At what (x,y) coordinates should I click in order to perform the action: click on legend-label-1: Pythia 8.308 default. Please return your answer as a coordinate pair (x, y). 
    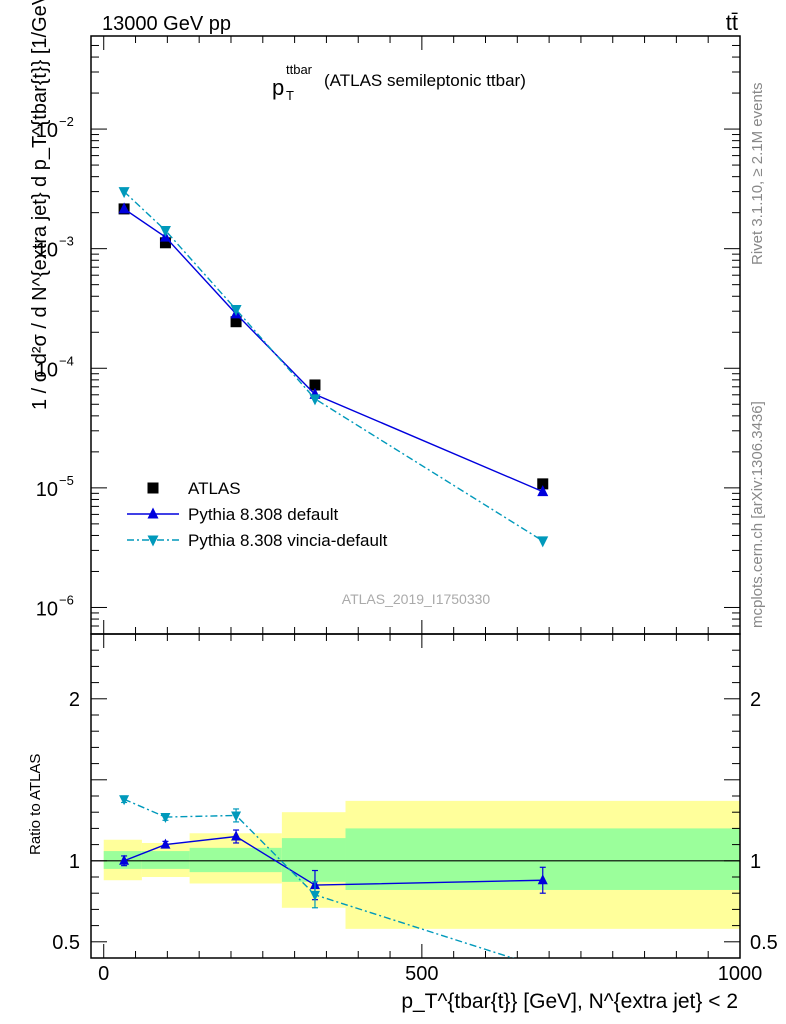
    Looking at the image, I should click on (263, 514).